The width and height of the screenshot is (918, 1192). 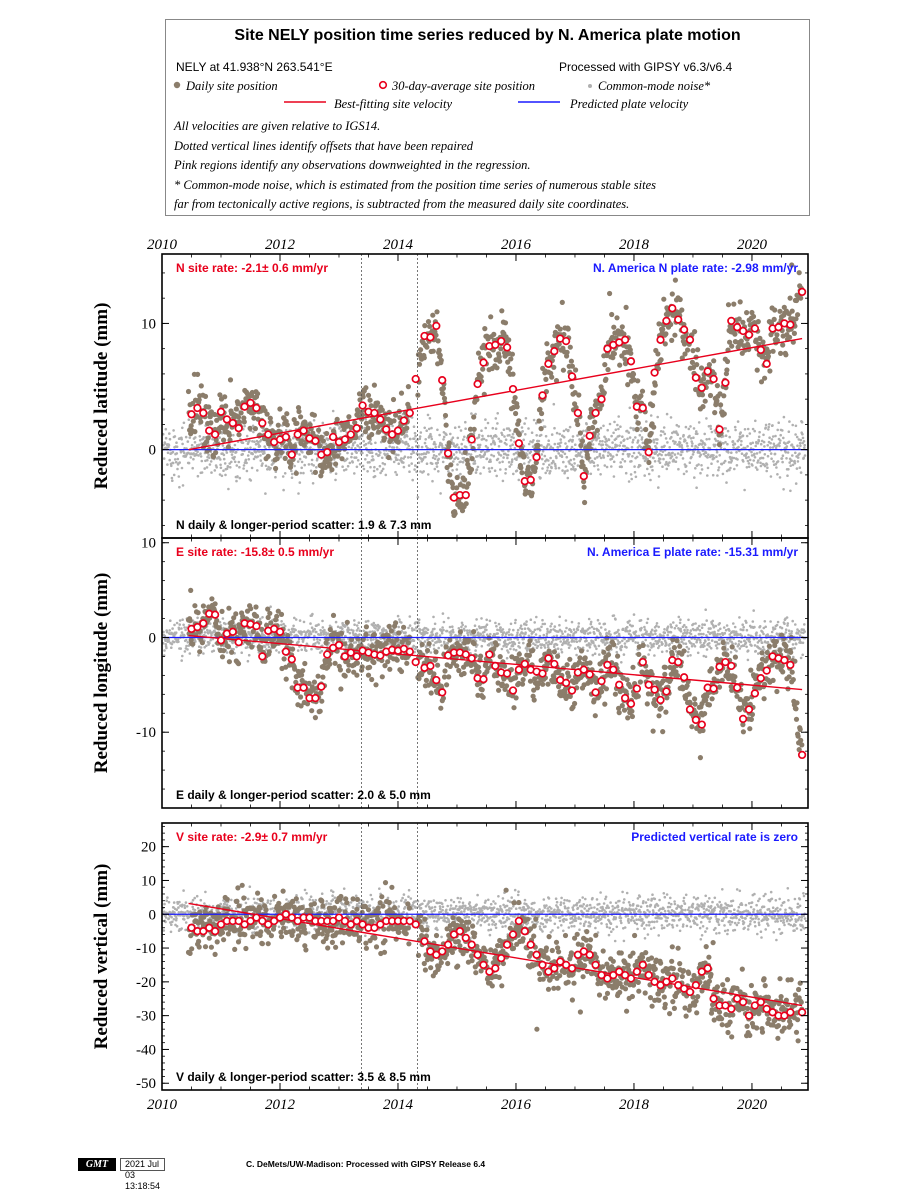 I want to click on x-tick-label: 2014, so click(x=398, y=245).